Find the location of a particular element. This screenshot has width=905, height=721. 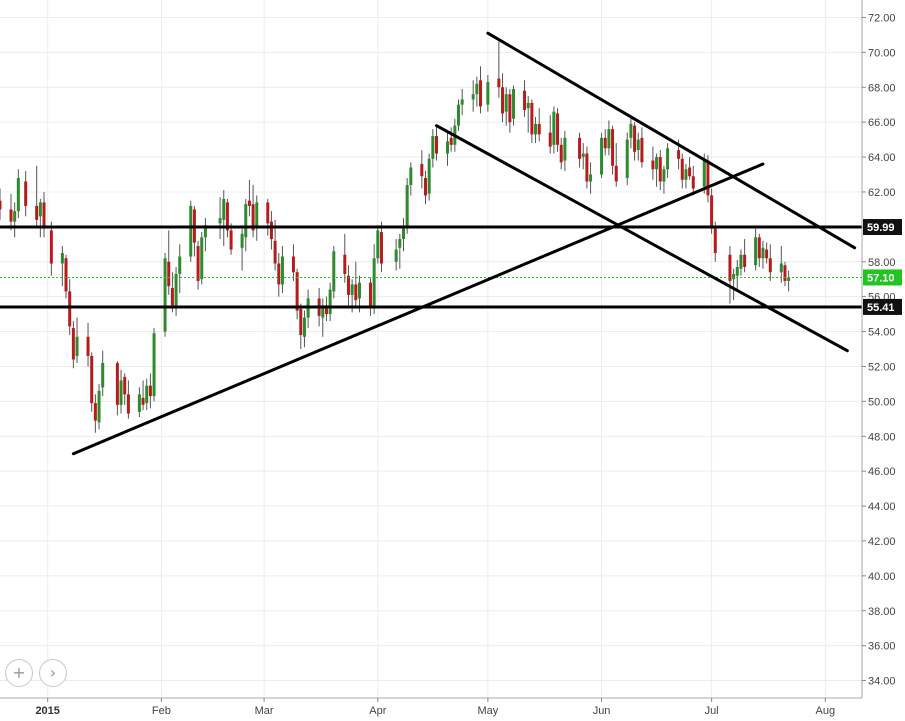

last-price-badge-bg is located at coordinates (882, 277).